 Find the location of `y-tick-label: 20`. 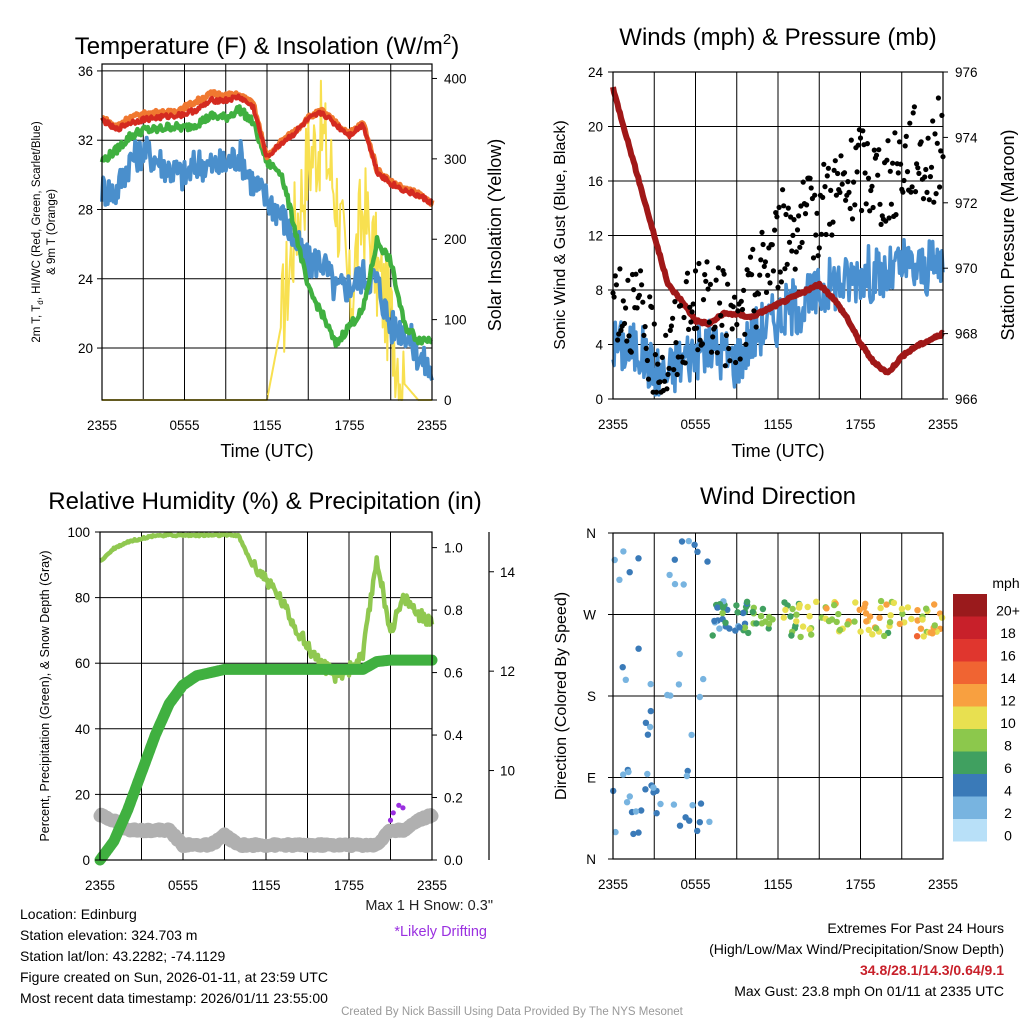

y-tick-label: 20 is located at coordinates (595, 127).